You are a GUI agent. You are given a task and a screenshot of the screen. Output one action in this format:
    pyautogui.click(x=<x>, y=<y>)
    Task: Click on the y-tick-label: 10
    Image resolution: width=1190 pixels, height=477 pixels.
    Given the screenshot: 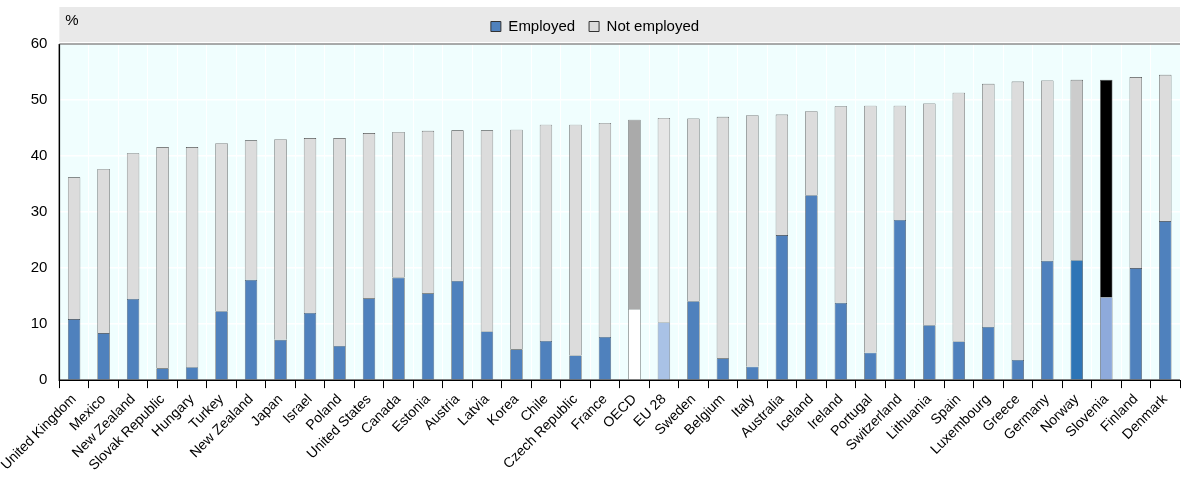 What is the action you would take?
    pyautogui.click(x=39, y=323)
    